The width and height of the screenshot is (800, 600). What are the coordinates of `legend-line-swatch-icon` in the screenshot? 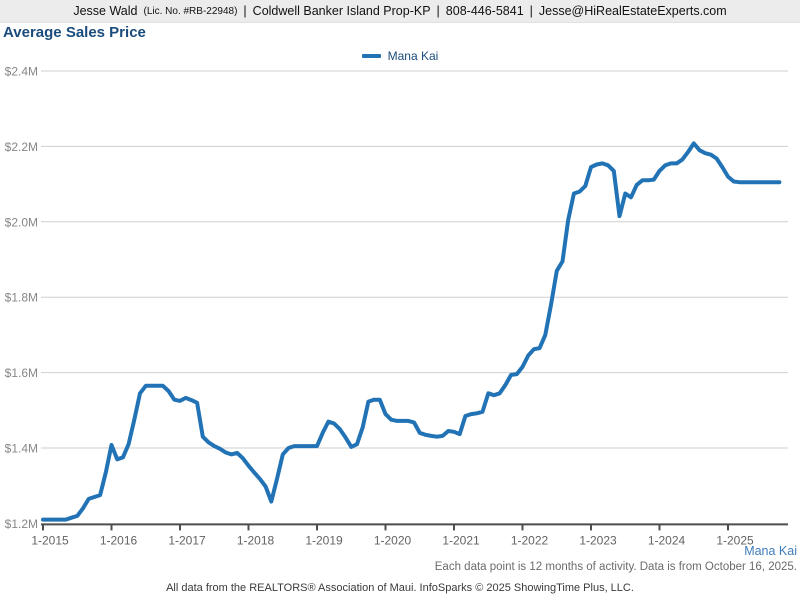 It's located at (371, 56).